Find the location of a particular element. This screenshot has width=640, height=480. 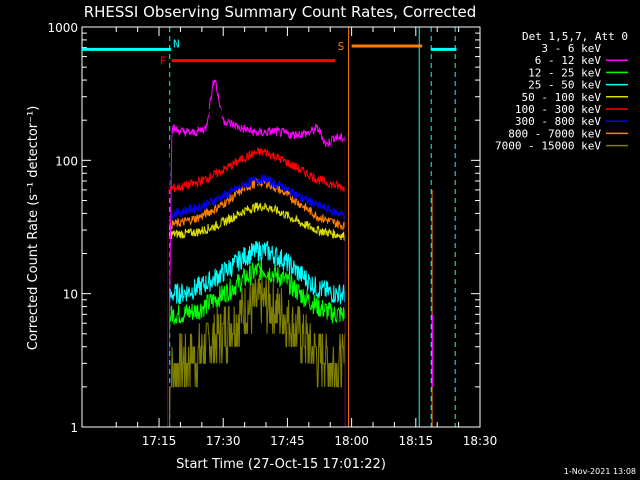

legend-entry-label: 100 - 300 keV is located at coordinates (558, 109).